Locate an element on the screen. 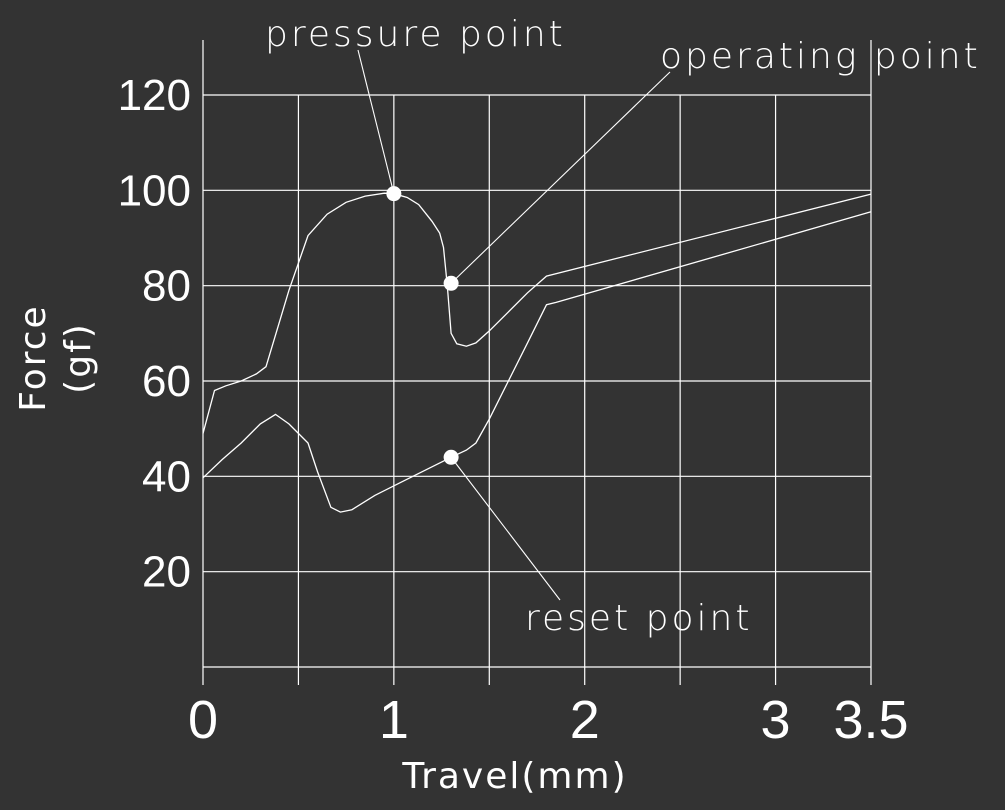  x-tick-label: 3 is located at coordinates (776, 720).